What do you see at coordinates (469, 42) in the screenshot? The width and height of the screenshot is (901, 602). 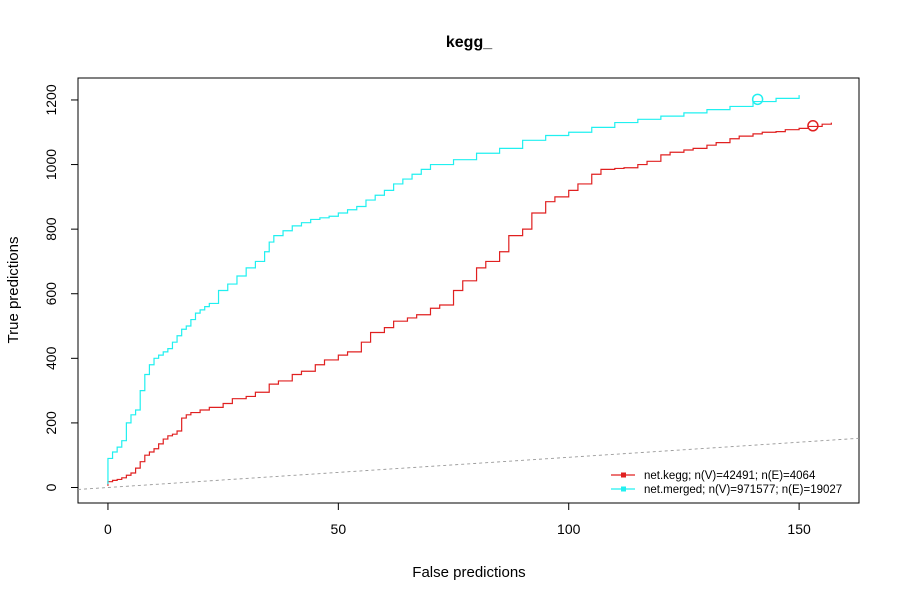 I see `chart-title: kegg_` at bounding box center [469, 42].